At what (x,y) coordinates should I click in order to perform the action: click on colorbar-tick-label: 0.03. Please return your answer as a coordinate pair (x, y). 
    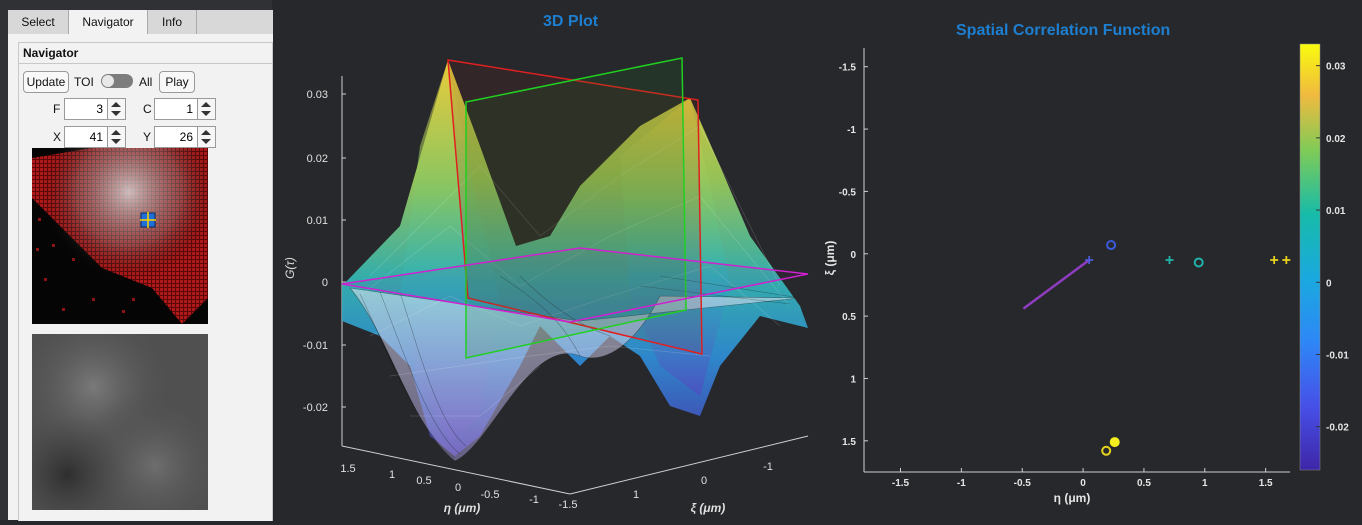
    Looking at the image, I should click on (1336, 67).